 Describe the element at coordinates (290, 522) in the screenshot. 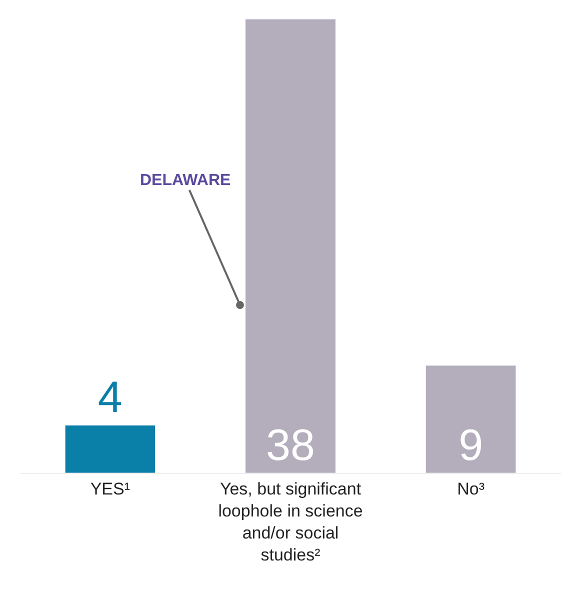

I see `x-tick-label: Yes, but significant loophole in science and/or social studies²` at that location.